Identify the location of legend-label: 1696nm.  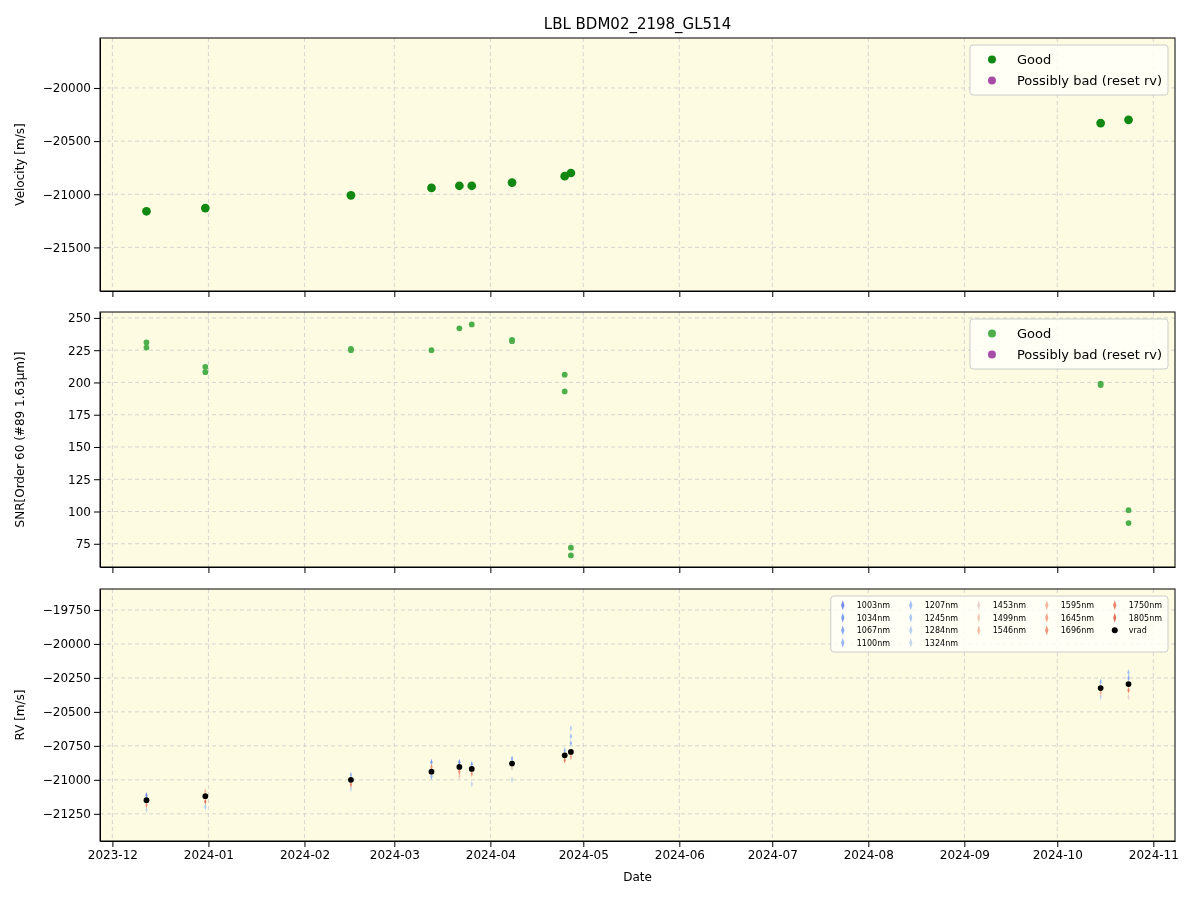
(1077, 631).